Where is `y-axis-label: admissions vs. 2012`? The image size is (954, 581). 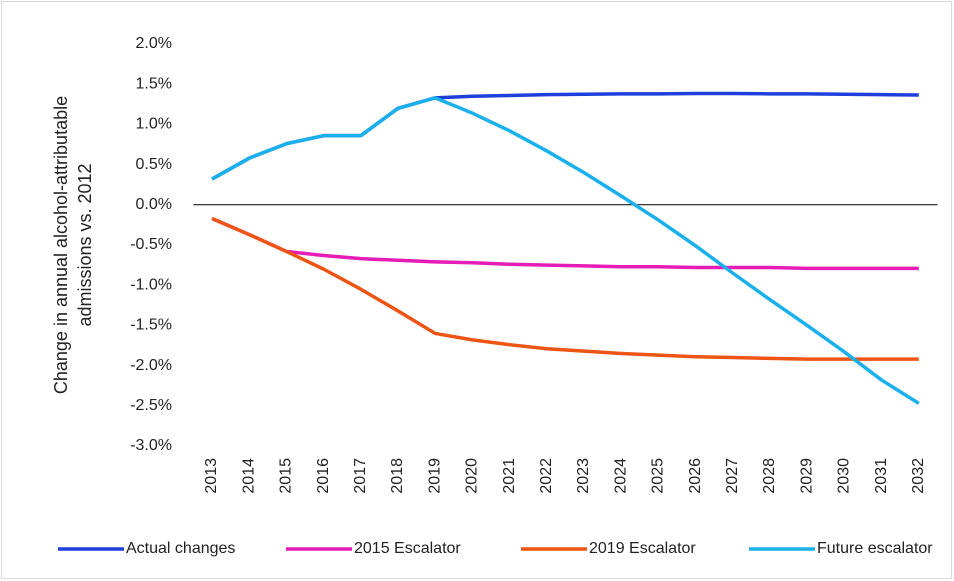
y-axis-label: admissions vs. 2012 is located at coordinates (85, 244).